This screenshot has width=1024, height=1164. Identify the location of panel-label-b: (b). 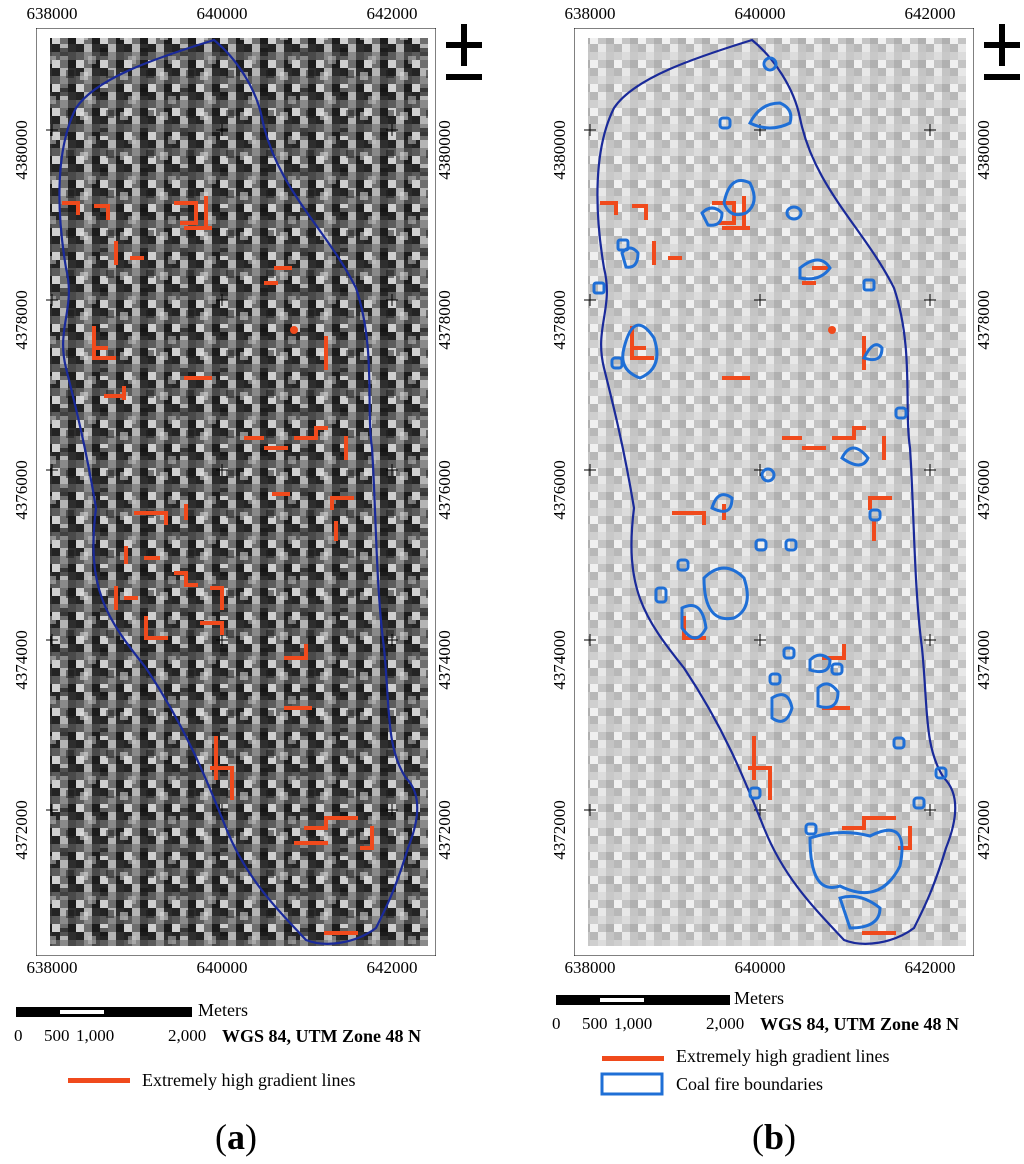
(774, 1137).